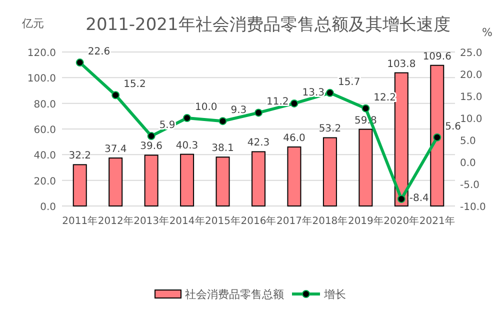 Image resolution: width=501 pixels, height=317 pixels. What do you see at coordinates (437, 56) in the screenshot?
I see `data-label: 109.6` at bounding box center [437, 56].